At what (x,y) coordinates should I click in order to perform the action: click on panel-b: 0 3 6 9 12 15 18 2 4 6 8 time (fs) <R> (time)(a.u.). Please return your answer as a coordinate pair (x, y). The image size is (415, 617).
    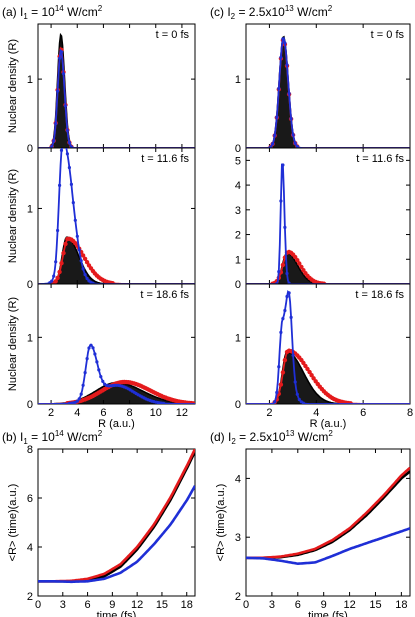
    Looking at the image, I should click on (101, 530).